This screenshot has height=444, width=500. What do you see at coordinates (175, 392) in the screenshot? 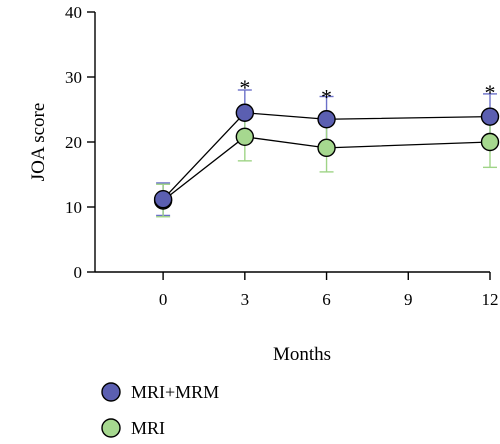
I see `legend-label-0: MRI+MRM` at bounding box center [175, 392].